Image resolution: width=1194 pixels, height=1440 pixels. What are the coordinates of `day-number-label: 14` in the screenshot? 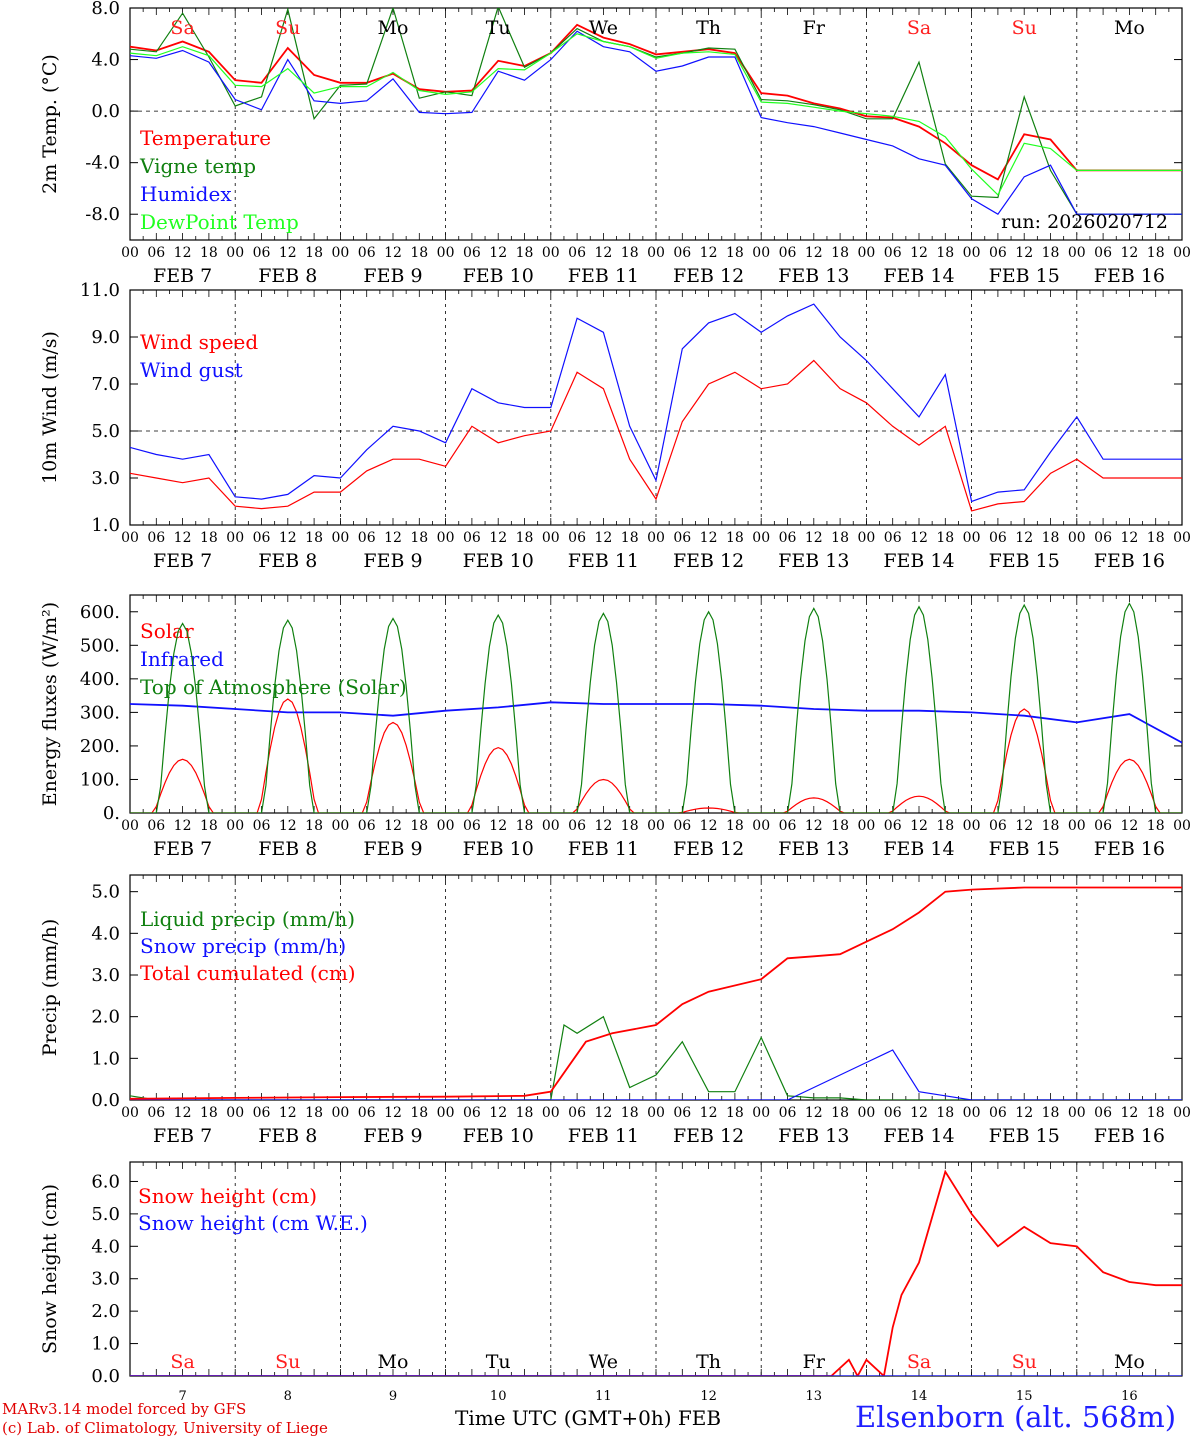 It's located at (919, 1396).